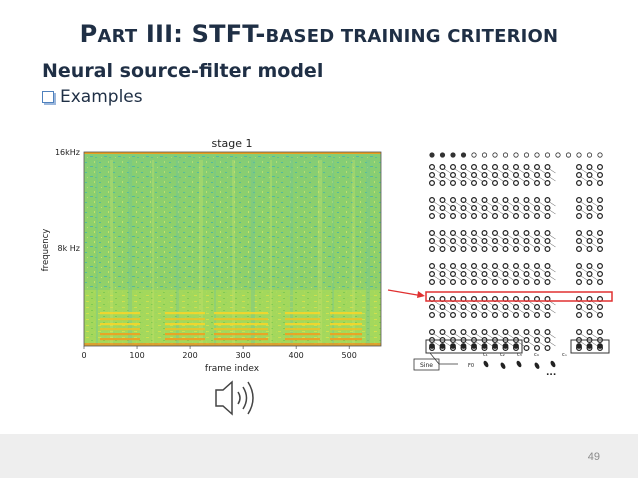 This screenshot has width=638, height=478. What do you see at coordinates (434, 358) in the screenshot?
I see `sine-up-connector` at bounding box center [434, 358].